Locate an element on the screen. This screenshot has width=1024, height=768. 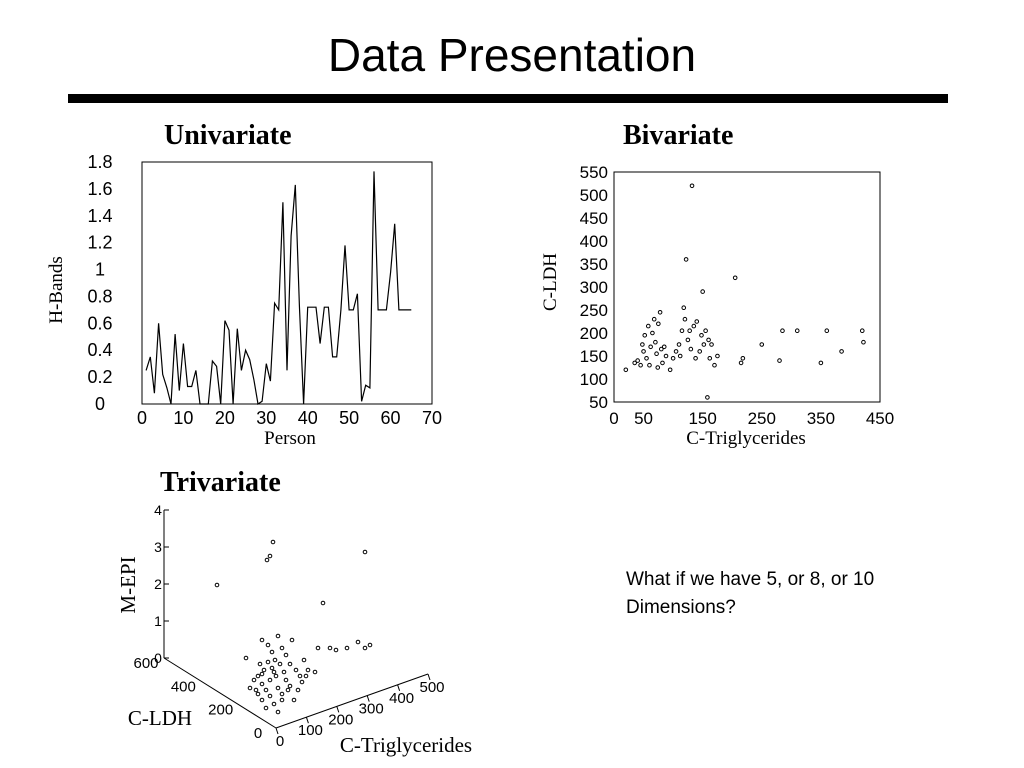
bivariate-x-tick-label: 50 is located at coordinates (643, 418).